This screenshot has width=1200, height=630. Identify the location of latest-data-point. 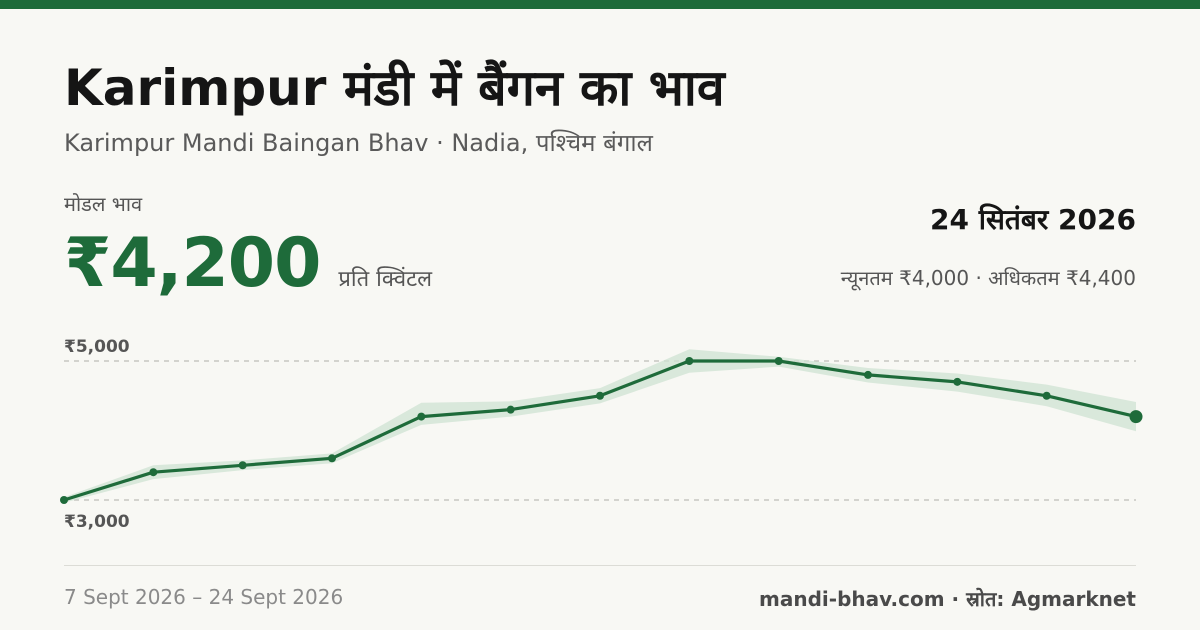
(1136, 417).